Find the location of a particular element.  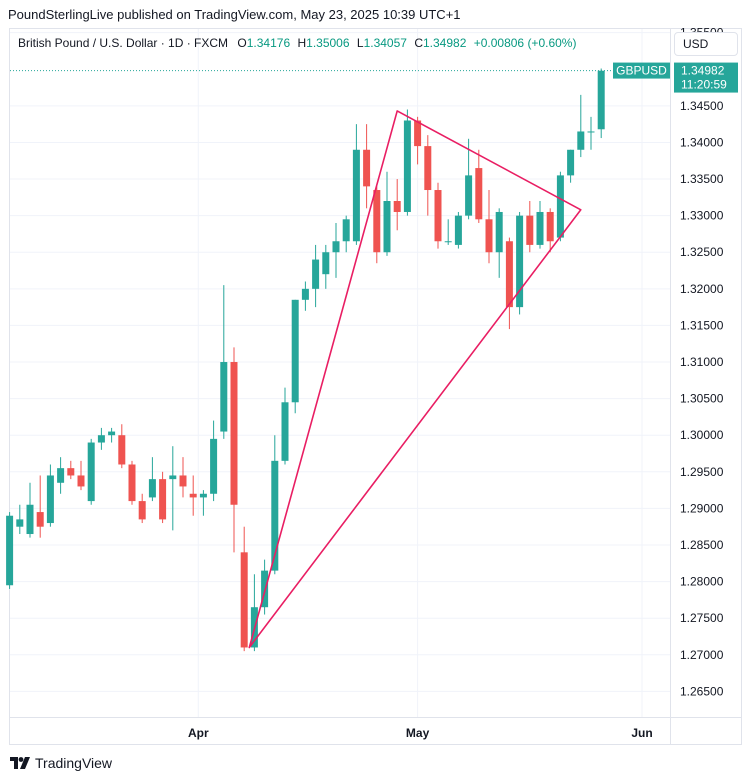

y-tick-label: 1.32500 is located at coordinates (702, 252).